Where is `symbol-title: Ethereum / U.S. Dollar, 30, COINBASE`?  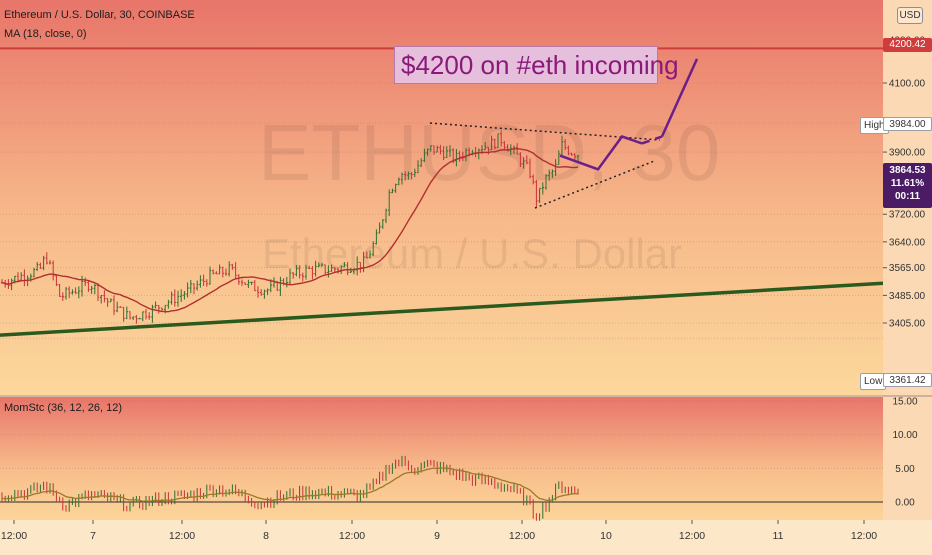
symbol-title: Ethereum / U.S. Dollar, 30, COINBASE is located at coordinates (99, 15).